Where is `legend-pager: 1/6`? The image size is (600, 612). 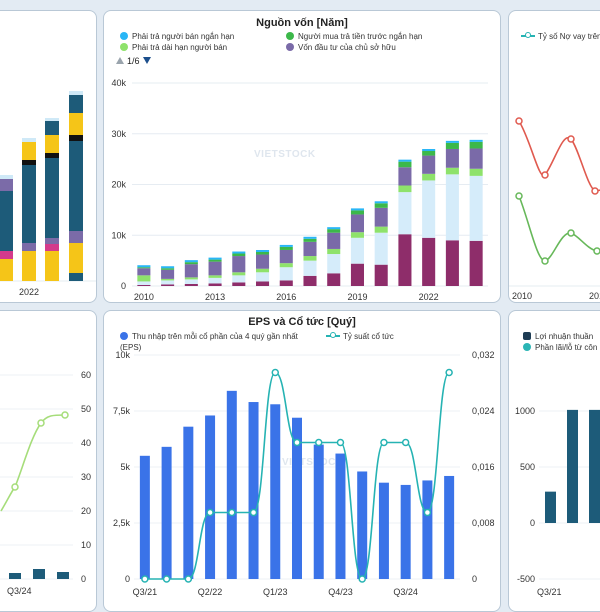 legend-pager: 1/6 is located at coordinates (133, 61).